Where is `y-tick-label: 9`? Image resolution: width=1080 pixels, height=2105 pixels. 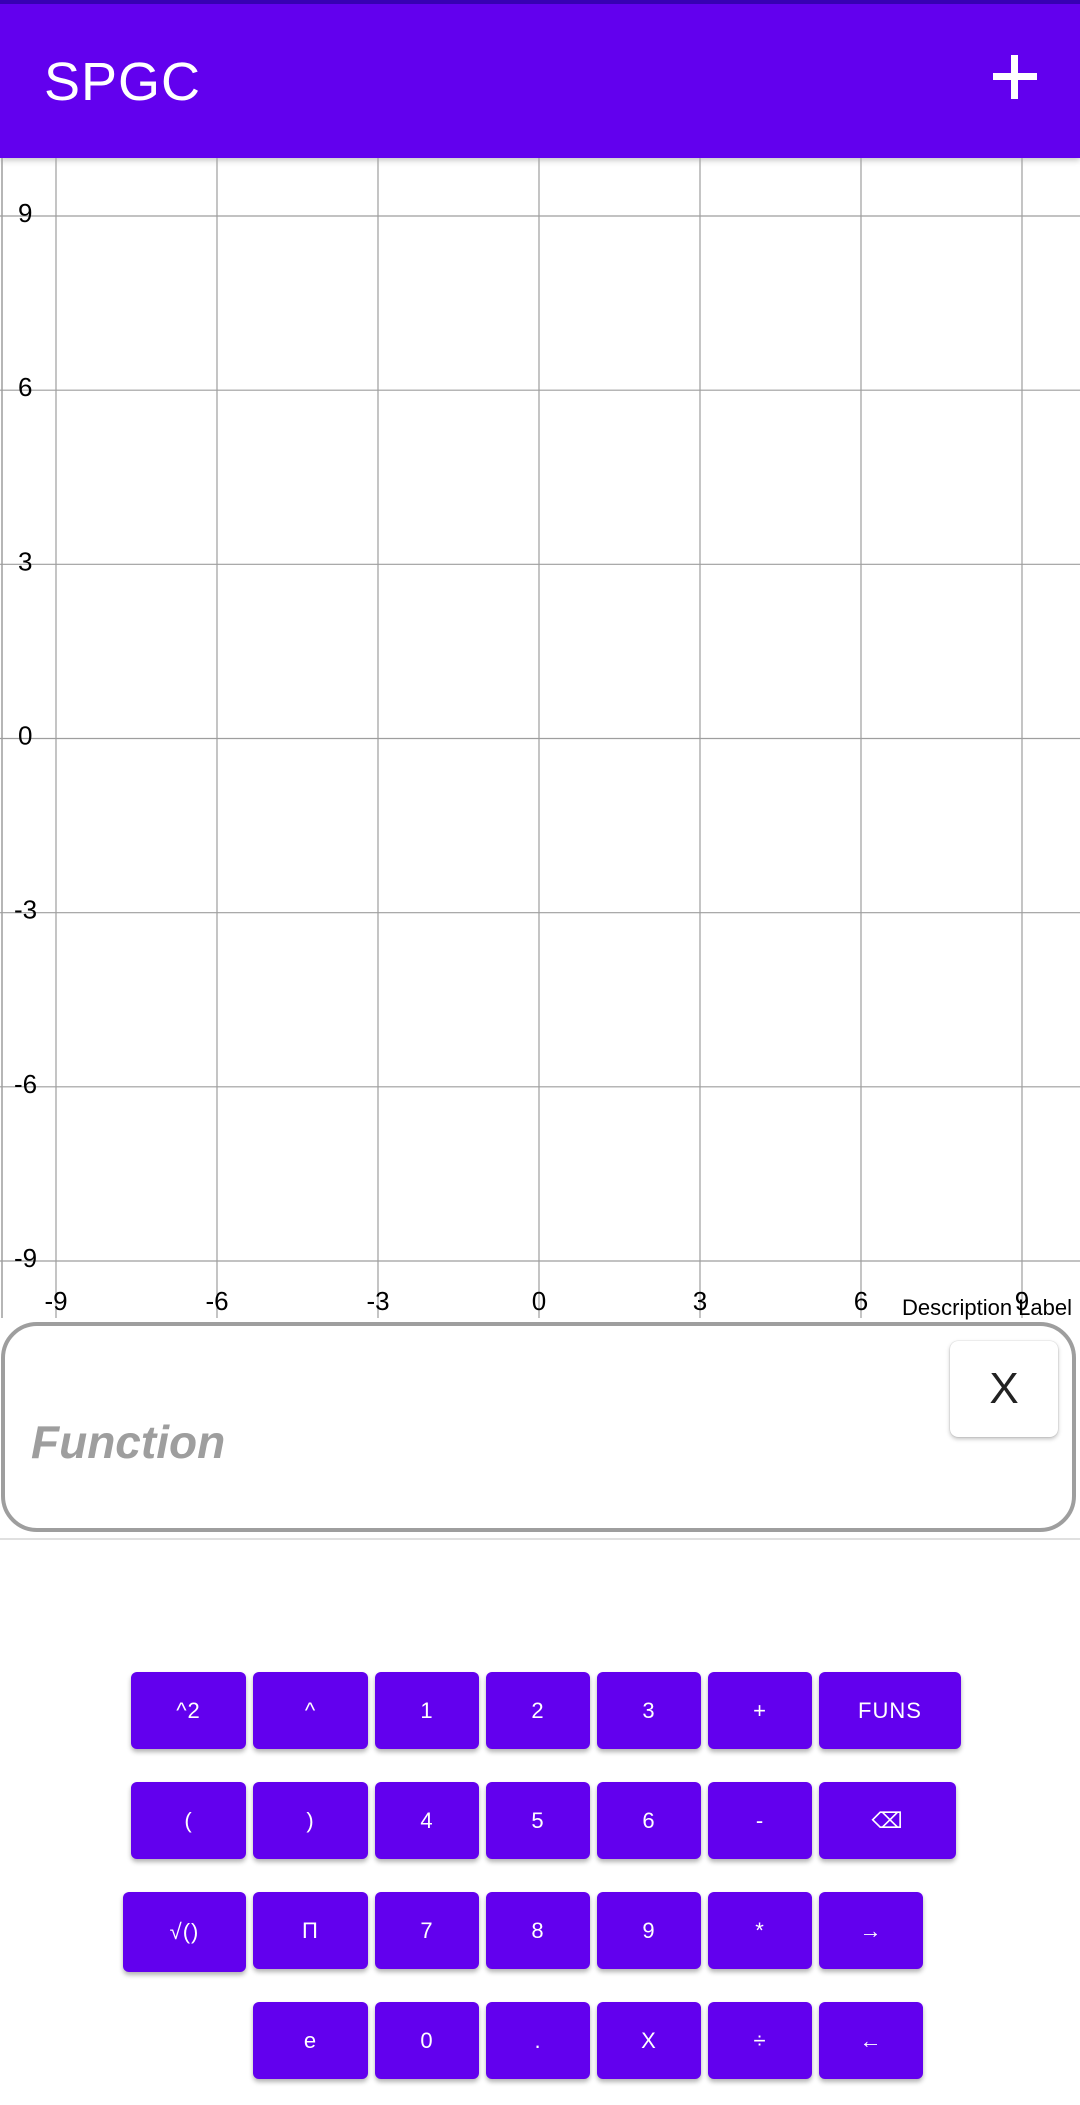 y-tick-label: 9 is located at coordinates (25, 213).